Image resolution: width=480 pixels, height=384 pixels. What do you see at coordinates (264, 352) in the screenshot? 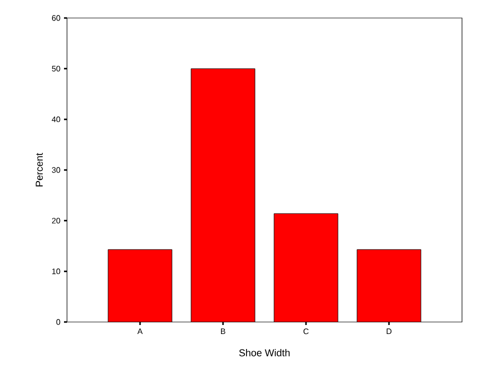
I see `x-axis-title: Shoe Width` at bounding box center [264, 352].